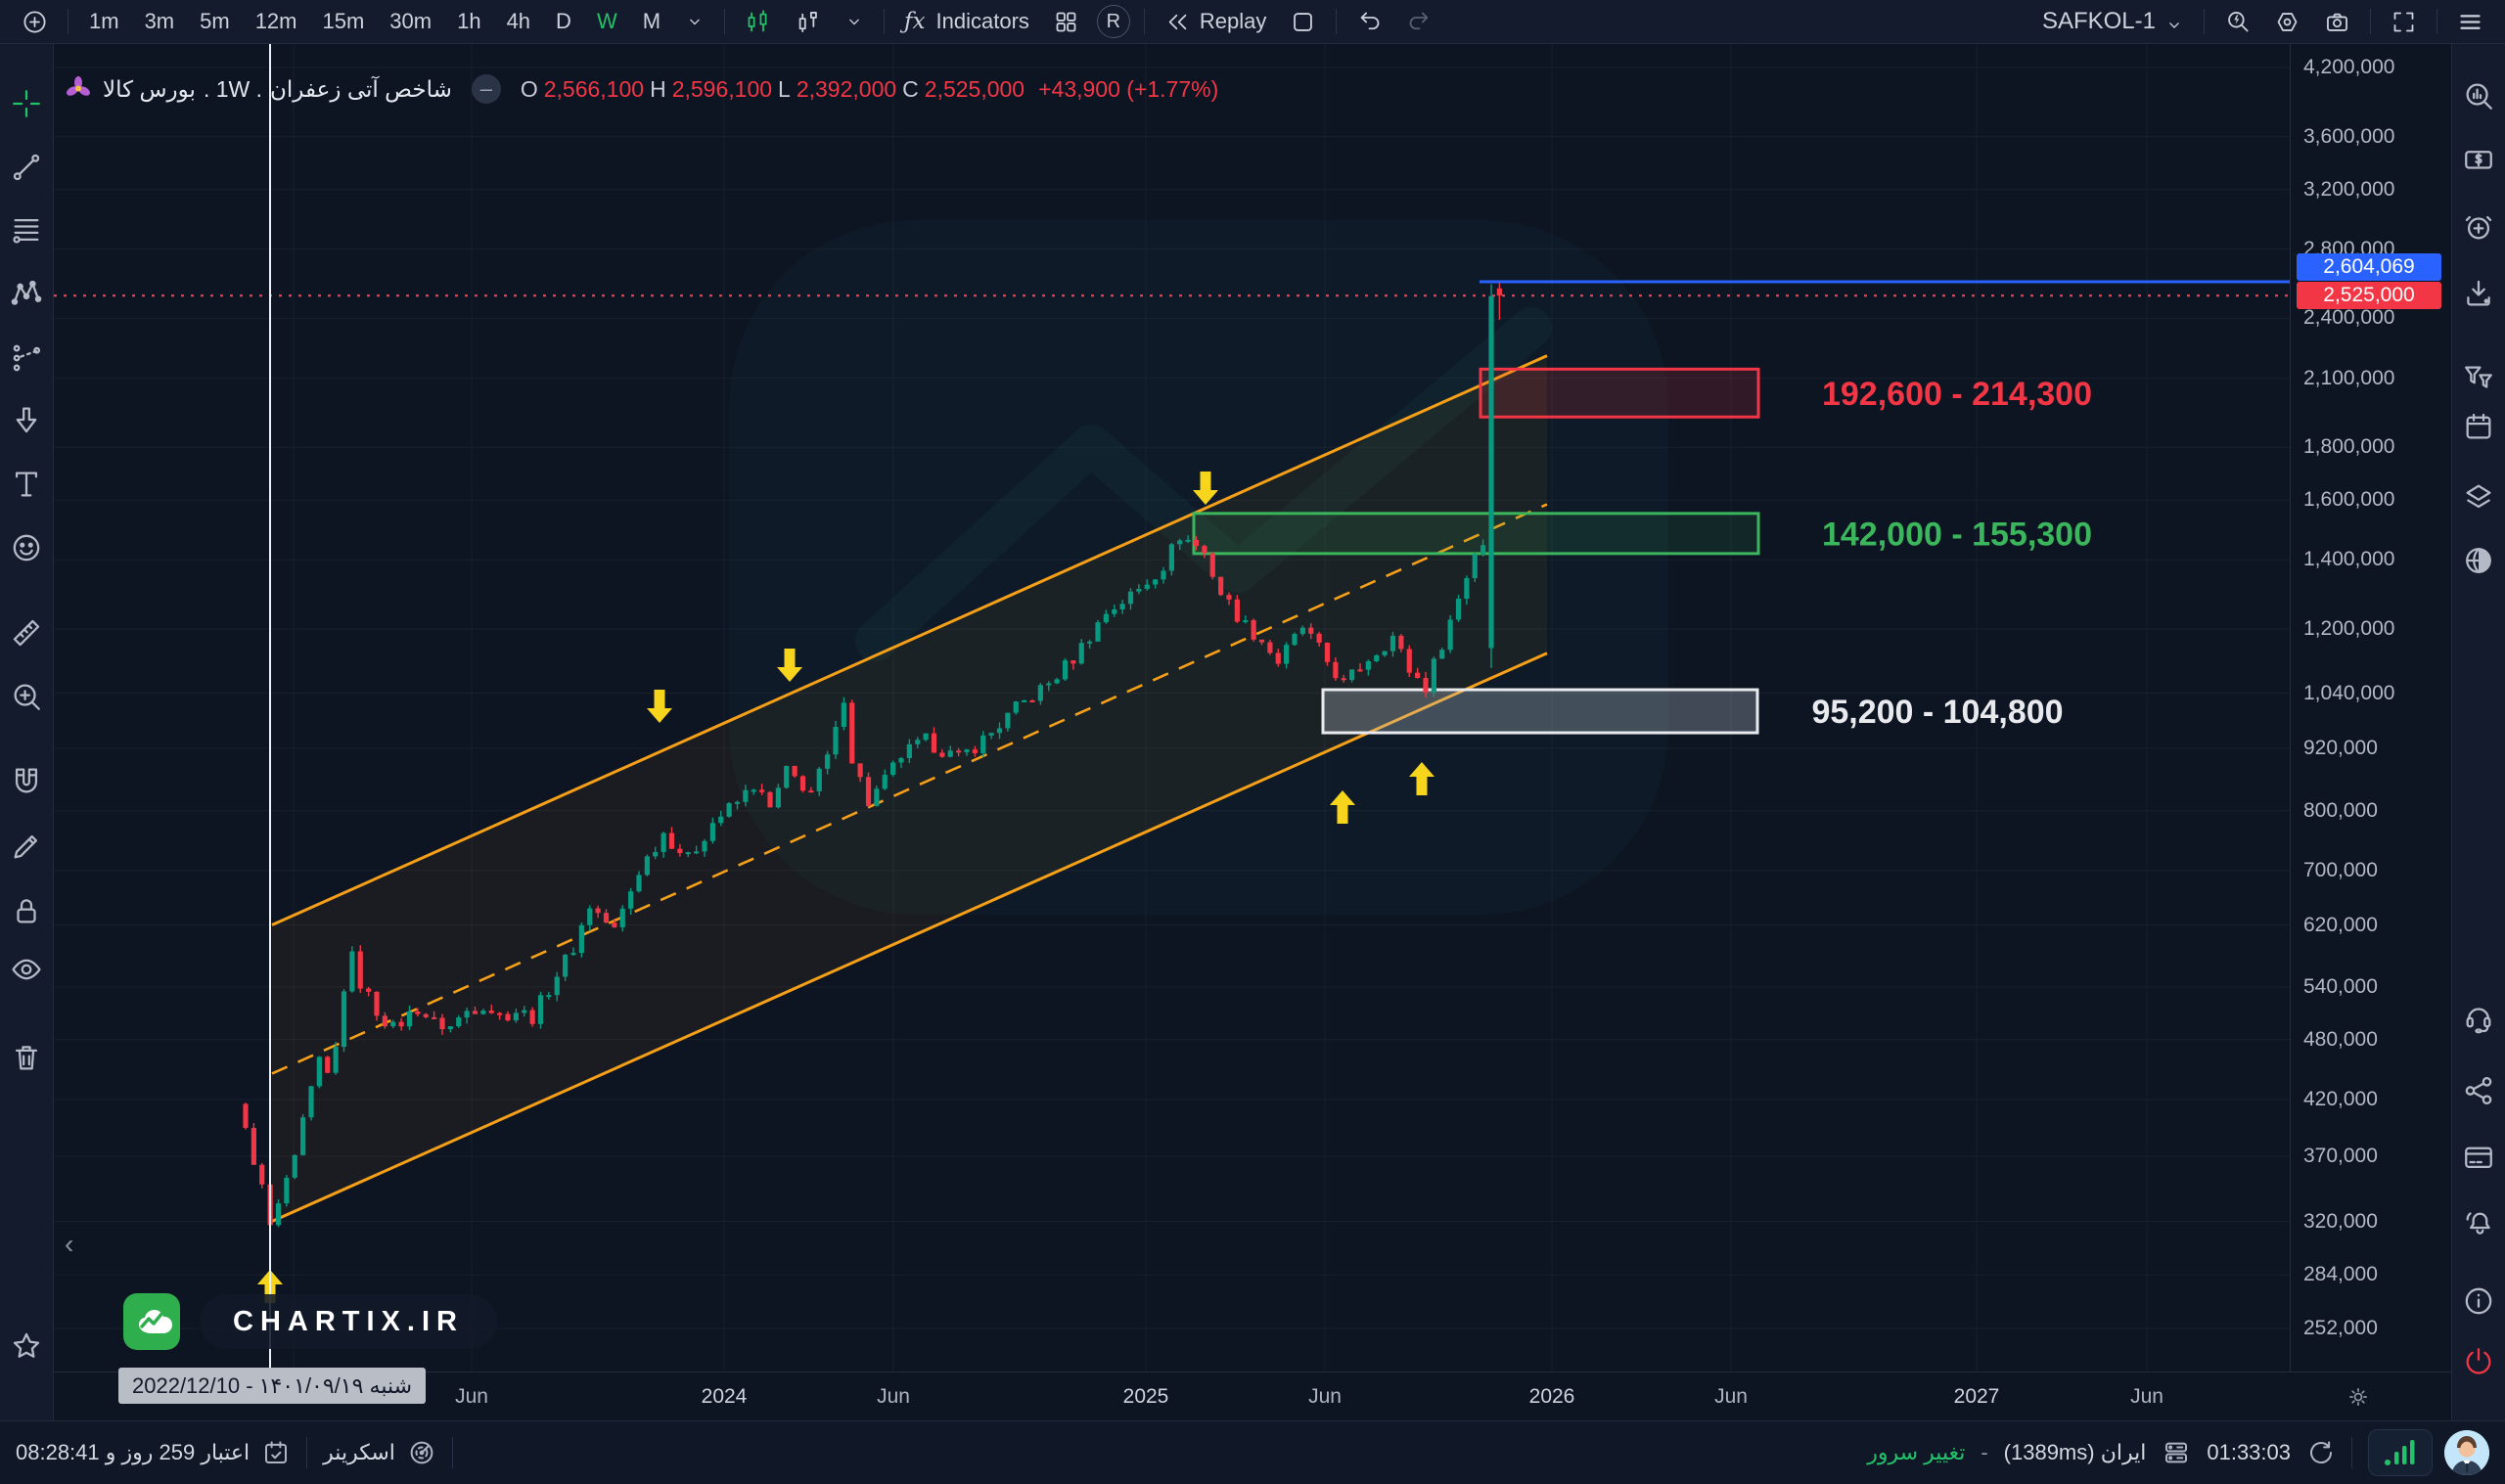 The height and width of the screenshot is (1484, 2505). What do you see at coordinates (26, 484) in the screenshot?
I see `text-tool` at bounding box center [26, 484].